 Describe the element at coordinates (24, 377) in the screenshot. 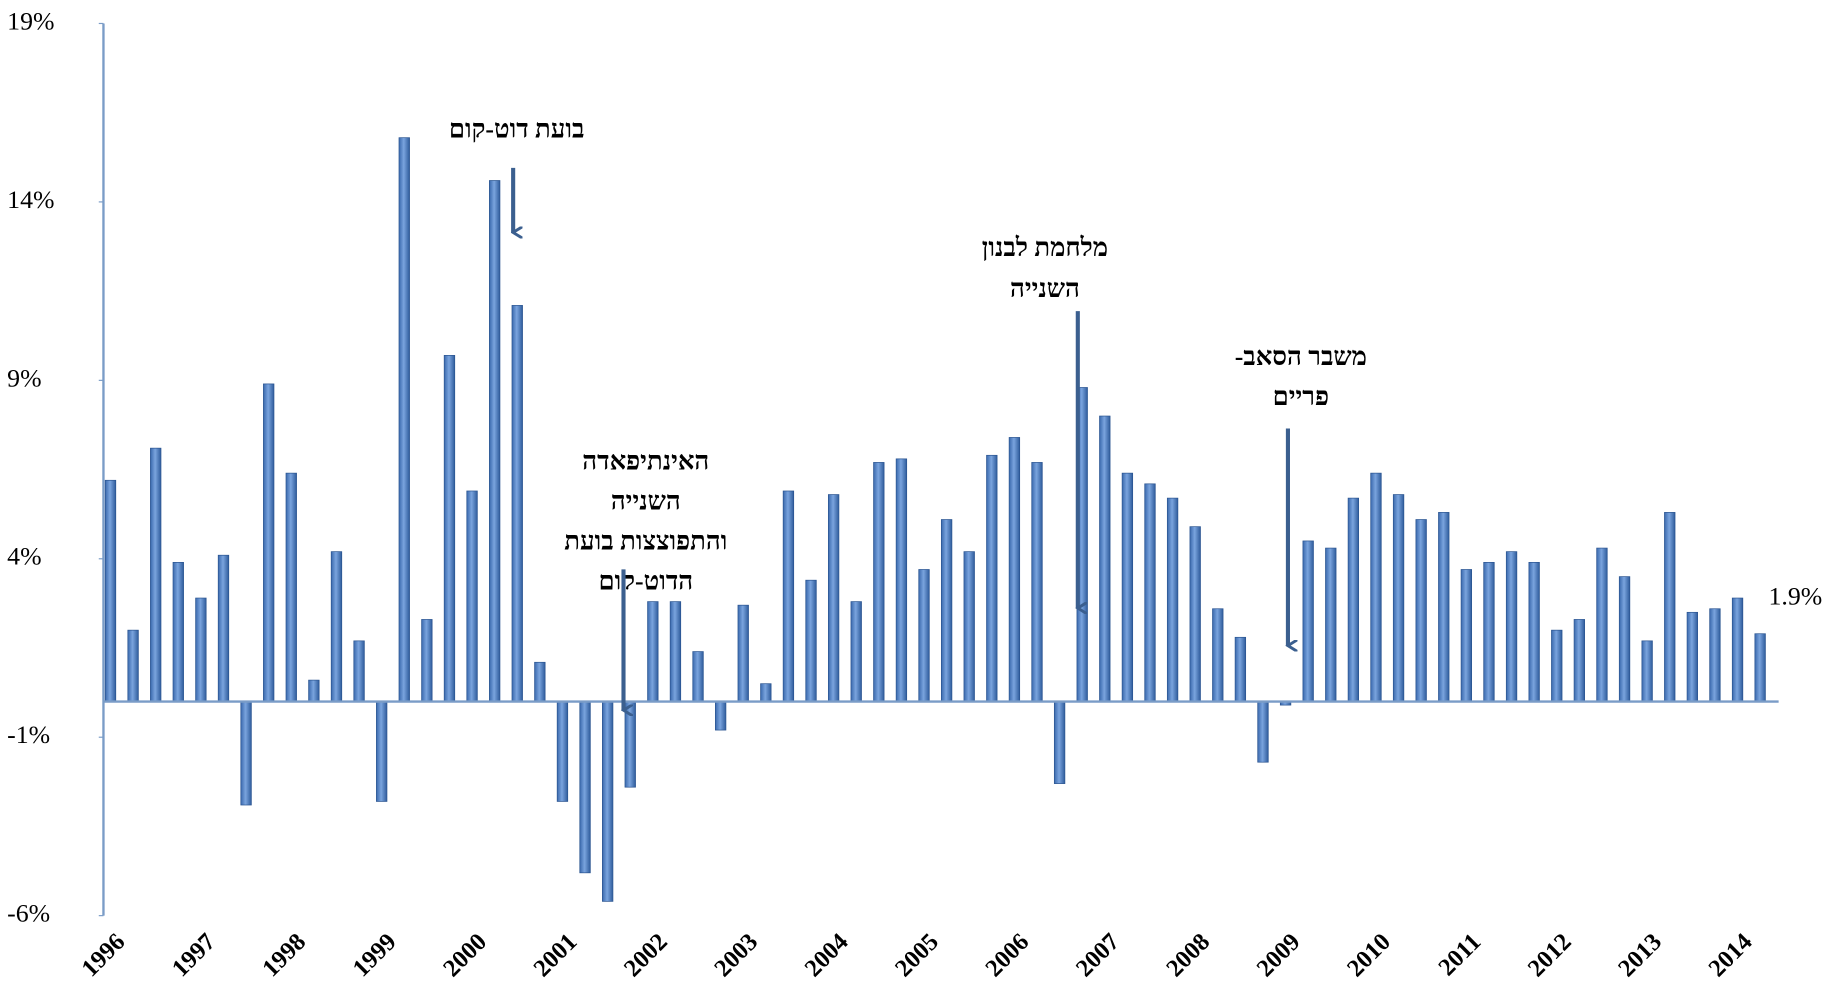

I see `y-tick-label: 9%` at that location.